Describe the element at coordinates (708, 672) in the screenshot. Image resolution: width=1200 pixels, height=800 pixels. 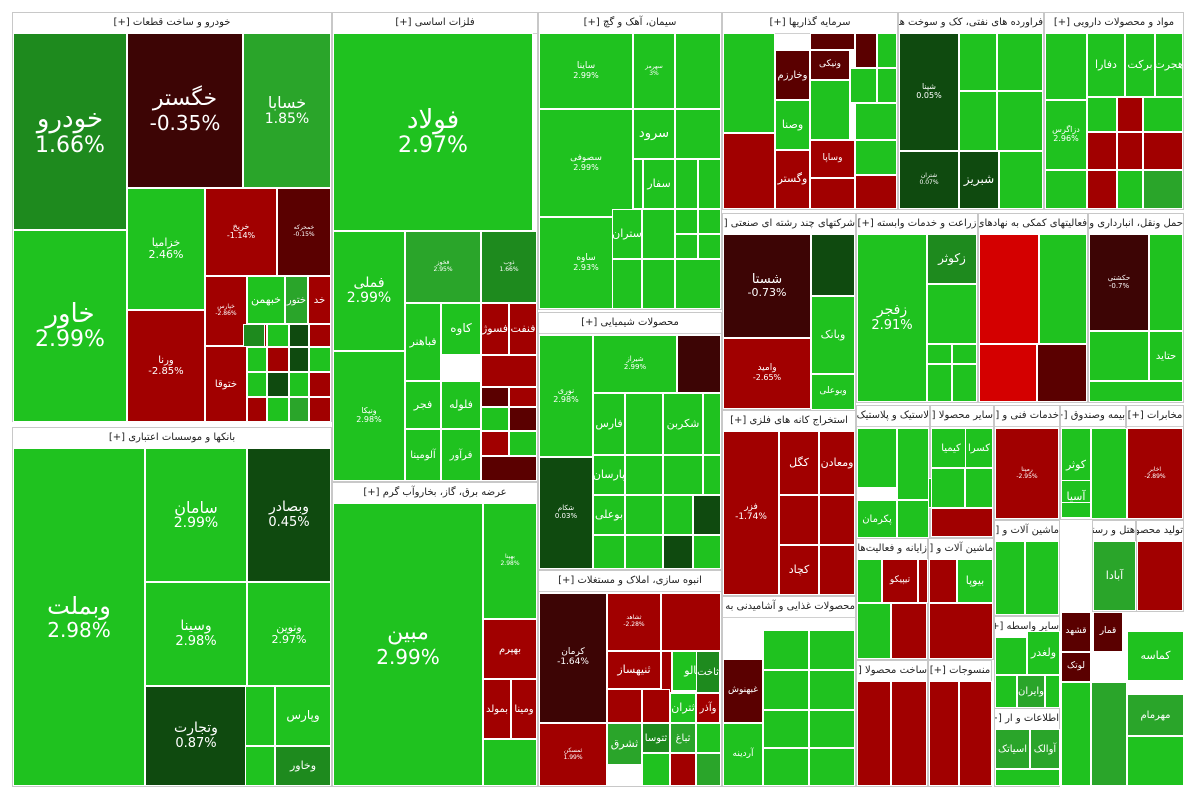
I see `stock-tile: ثاخت` at that location.